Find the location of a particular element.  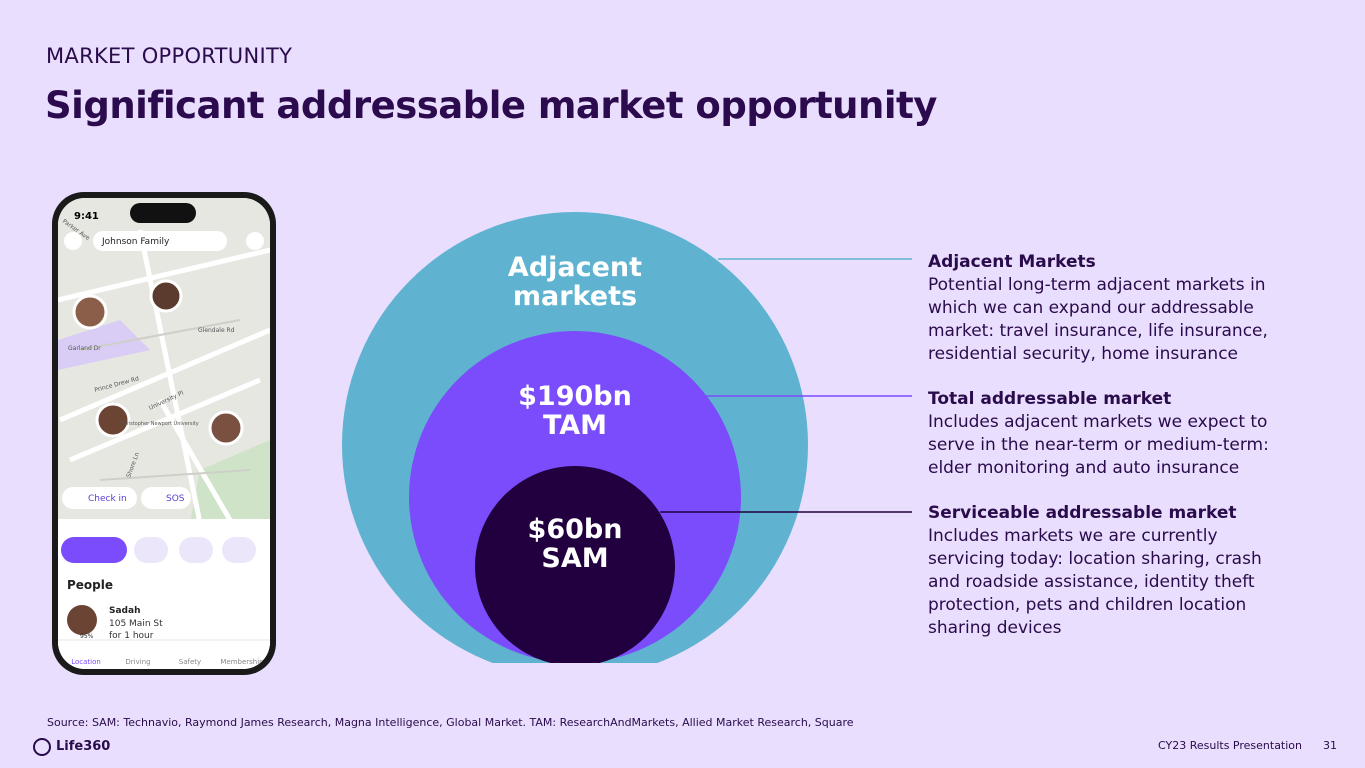

status-time: 9:41 is located at coordinates (86, 216).